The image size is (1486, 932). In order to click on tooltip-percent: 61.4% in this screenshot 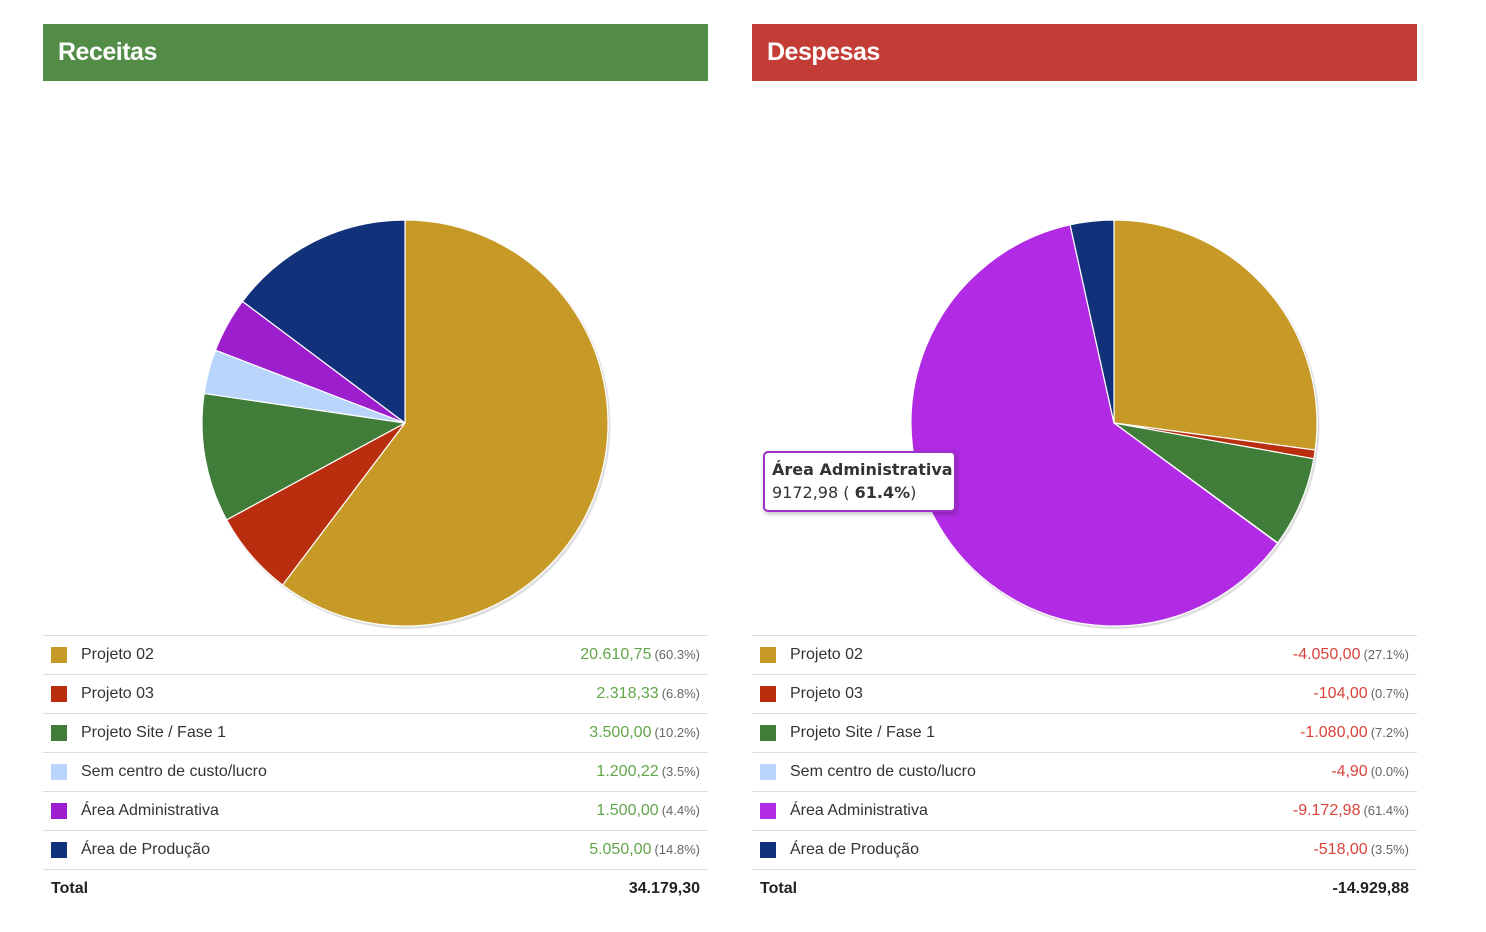, I will do `click(882, 492)`.